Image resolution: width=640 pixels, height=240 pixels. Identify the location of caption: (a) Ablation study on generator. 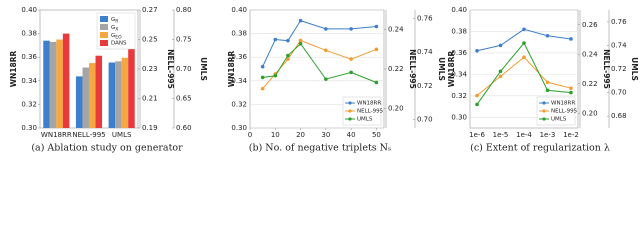
(107, 148).